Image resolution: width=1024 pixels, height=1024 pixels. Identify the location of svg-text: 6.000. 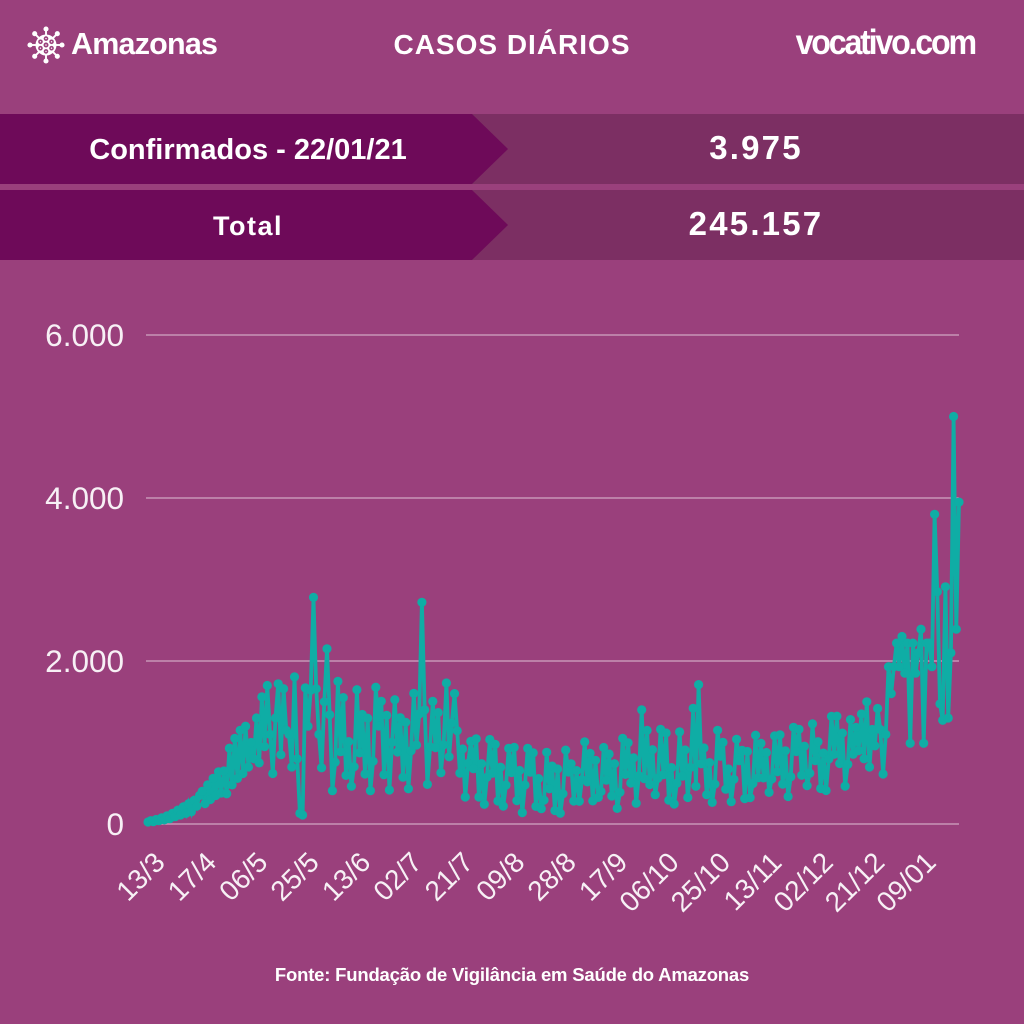
(84, 335).